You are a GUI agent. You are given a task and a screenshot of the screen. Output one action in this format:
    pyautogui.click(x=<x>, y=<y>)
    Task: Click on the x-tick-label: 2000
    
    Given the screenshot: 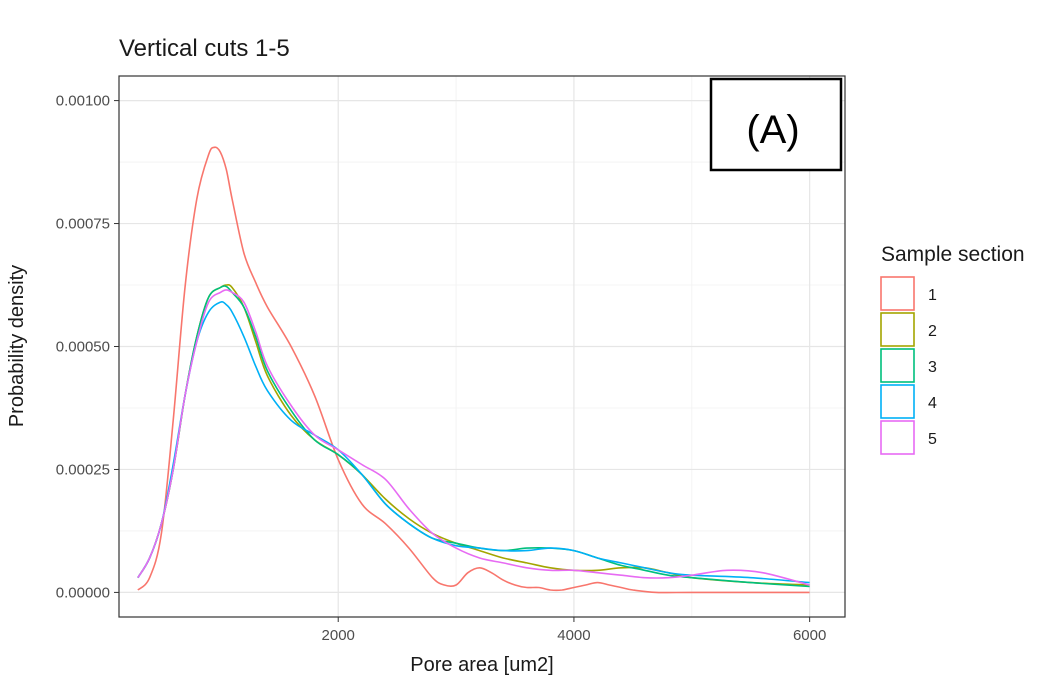 What is the action you would take?
    pyautogui.click(x=338, y=635)
    